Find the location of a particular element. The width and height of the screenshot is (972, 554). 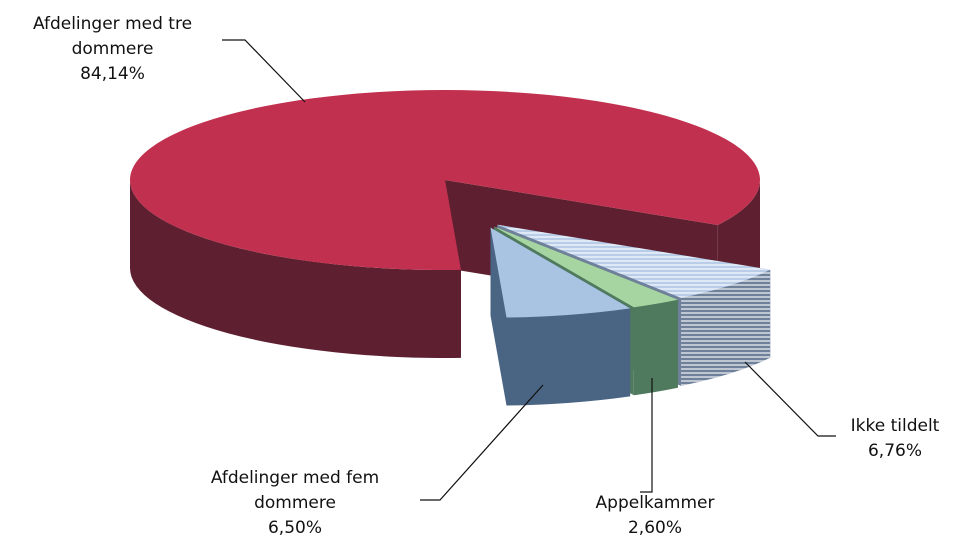

slice-label: Appelkammer 2,60% is located at coordinates (655, 516).